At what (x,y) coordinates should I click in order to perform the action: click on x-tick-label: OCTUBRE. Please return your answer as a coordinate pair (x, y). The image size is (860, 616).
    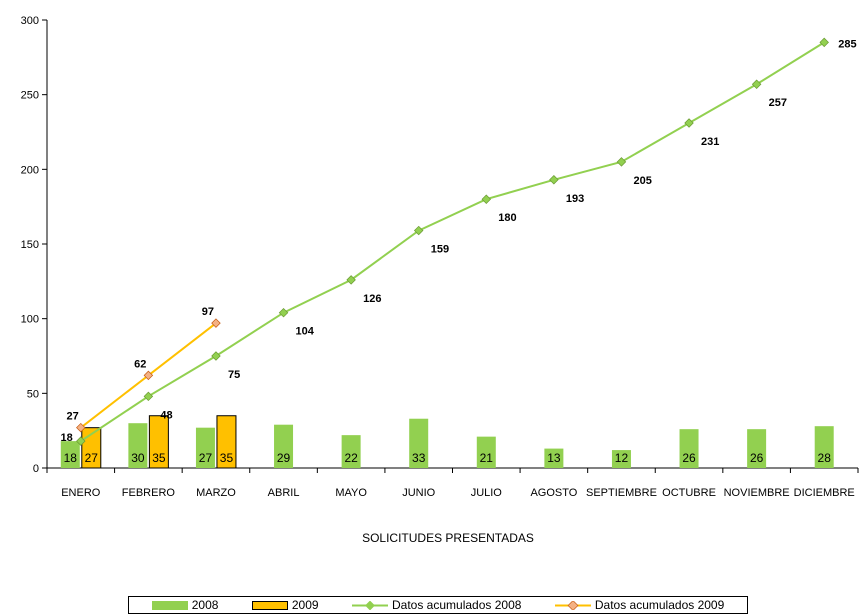
    Looking at the image, I should click on (689, 493).